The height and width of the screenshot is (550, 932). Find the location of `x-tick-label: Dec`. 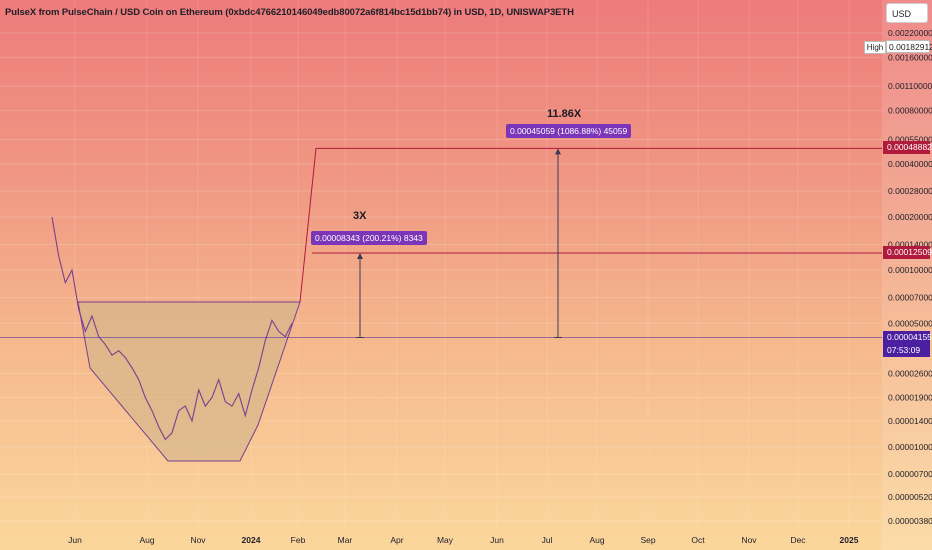

x-tick-label: Dec is located at coordinates (798, 540).